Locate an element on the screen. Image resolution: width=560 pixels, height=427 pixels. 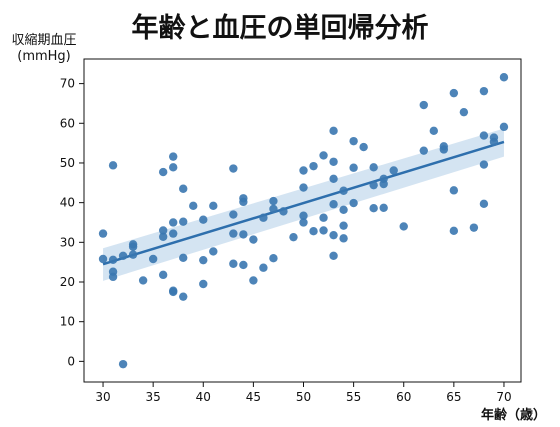
x-axis-label: 年齢（歳） is located at coordinates (513, 415).